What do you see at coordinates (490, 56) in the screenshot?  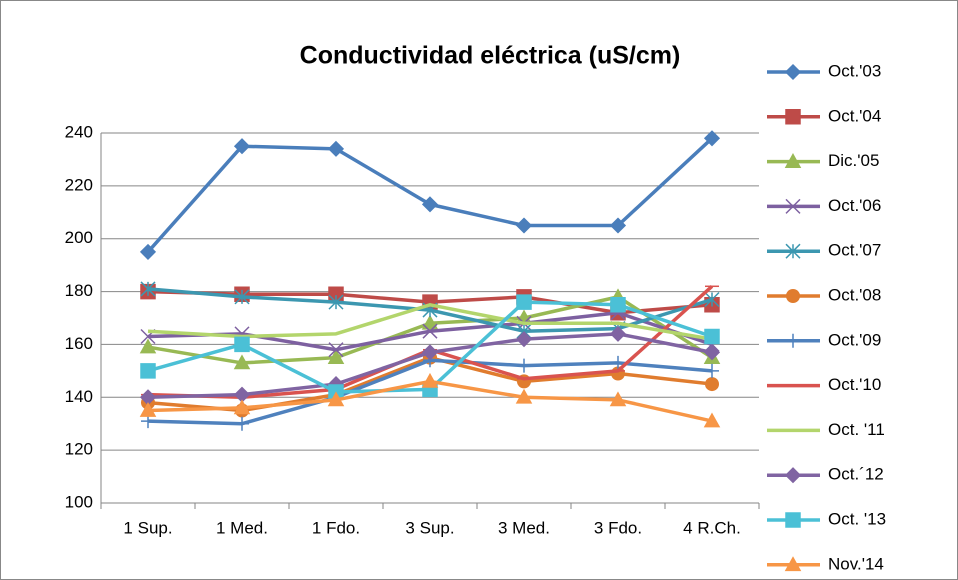 I see `chart-title: Conductividad eléctrica (uS/cm)` at bounding box center [490, 56].